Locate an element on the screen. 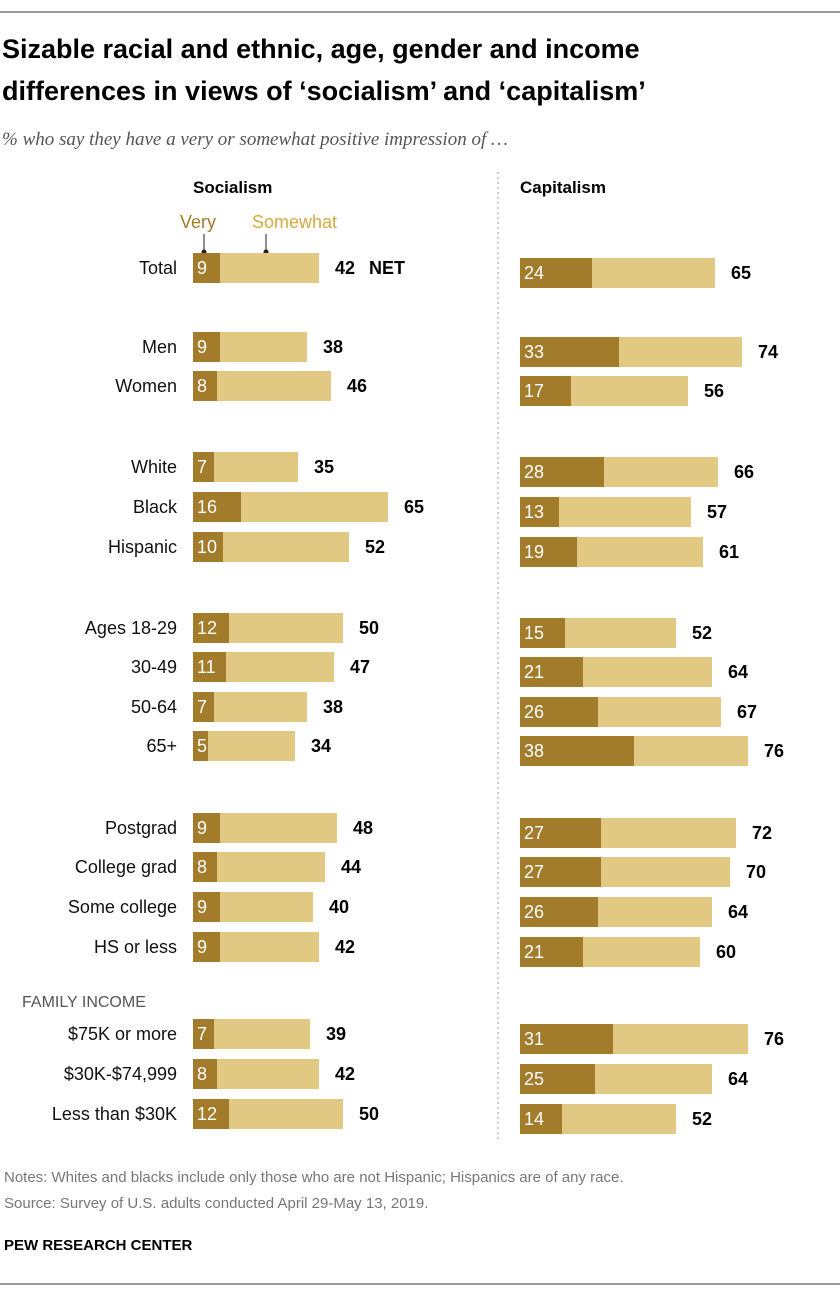 This screenshot has width=840, height=1295. socialism-net-label: 48 is located at coordinates (363, 828).